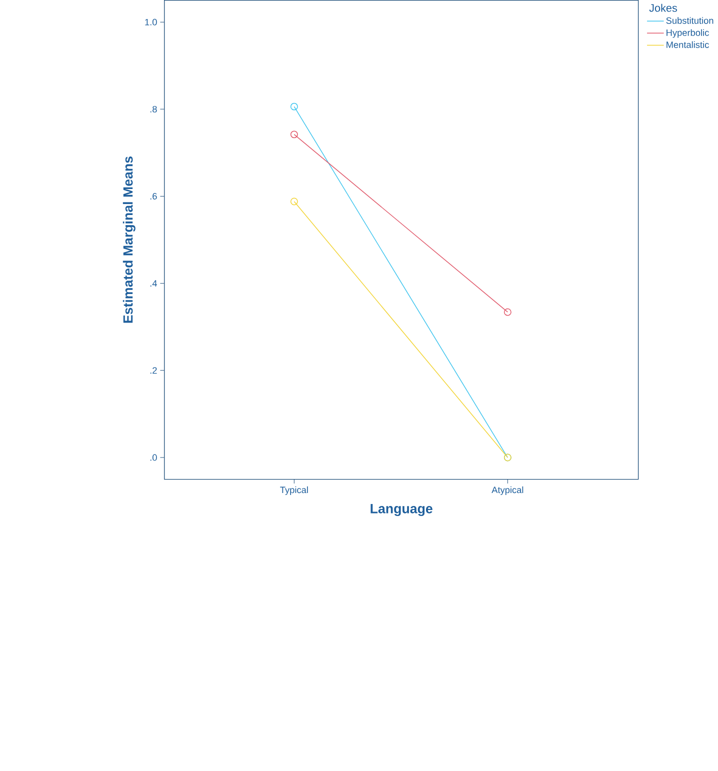  I want to click on legend-title: Jokes, so click(663, 8).